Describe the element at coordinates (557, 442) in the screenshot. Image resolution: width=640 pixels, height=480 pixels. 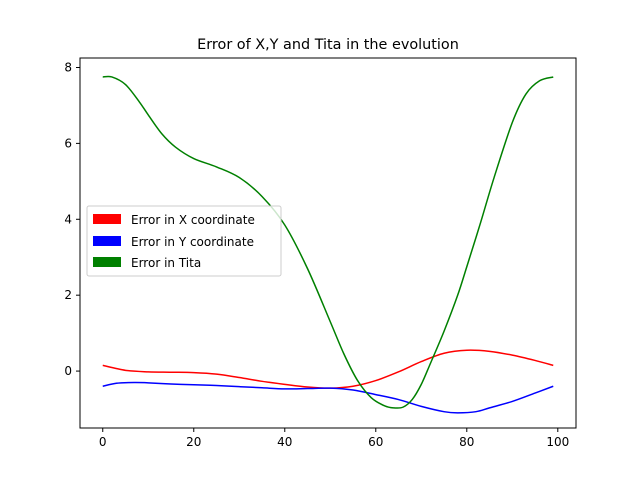
I see `x-tick-label: 100` at that location.